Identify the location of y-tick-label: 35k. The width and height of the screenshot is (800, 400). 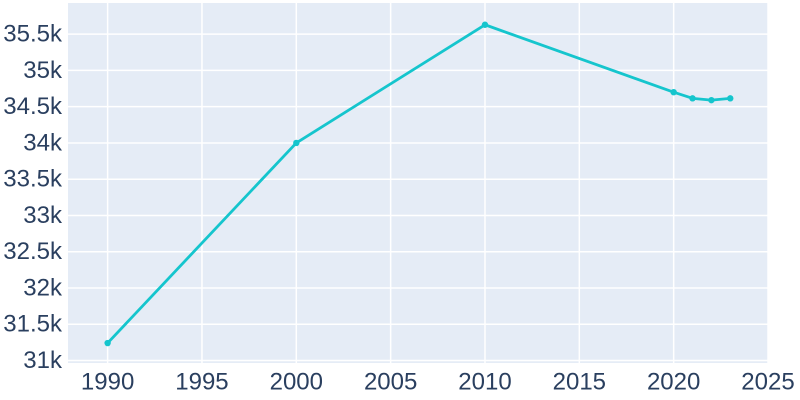
(43, 70).